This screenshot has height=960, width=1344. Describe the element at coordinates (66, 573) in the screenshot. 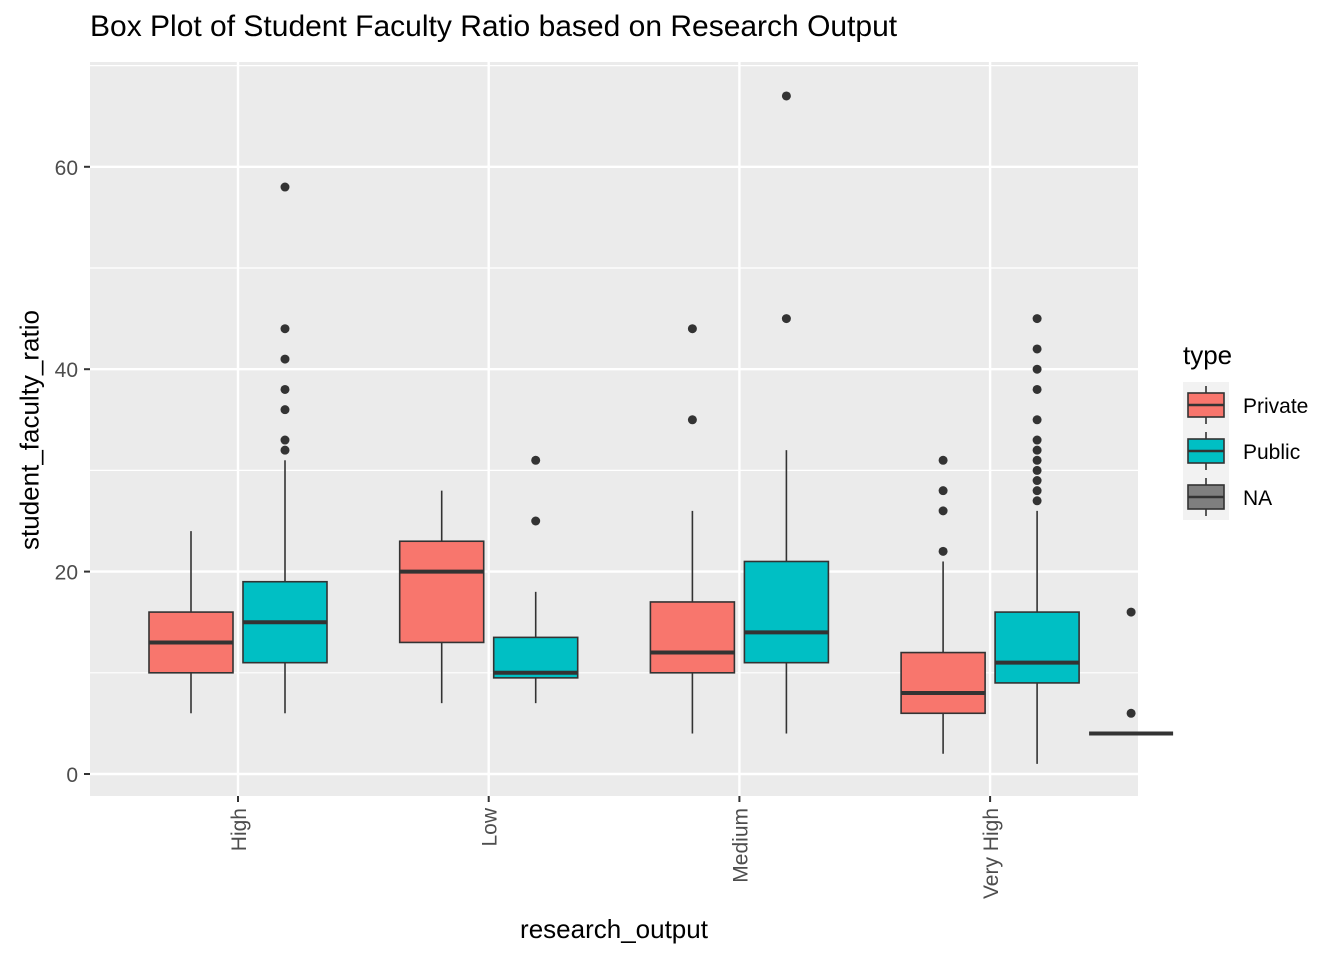

I see `y-tick-label: 20` at that location.